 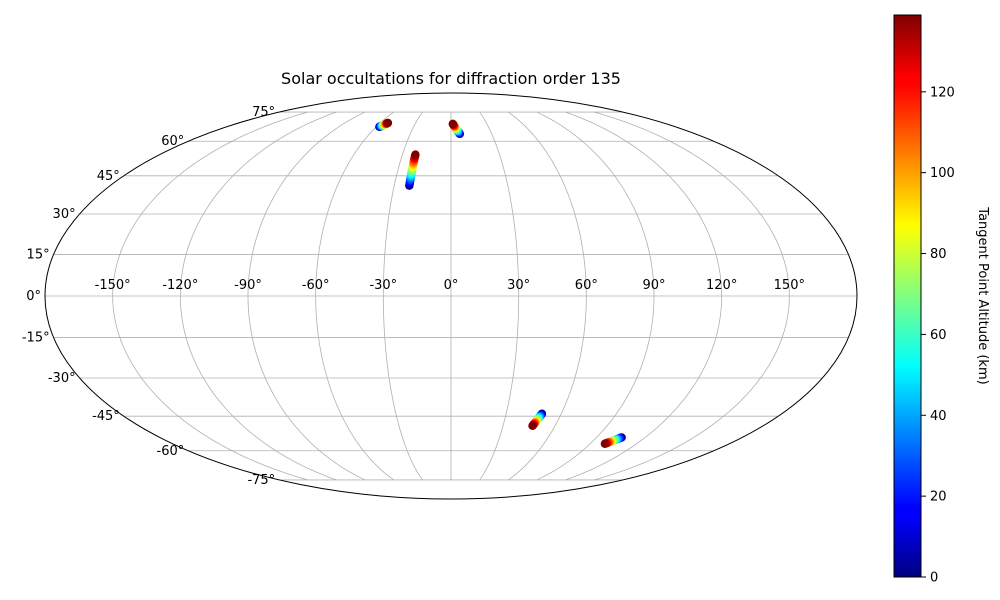 What do you see at coordinates (261, 480) in the screenshot?
I see `latitude-tick-label: -75°` at bounding box center [261, 480].